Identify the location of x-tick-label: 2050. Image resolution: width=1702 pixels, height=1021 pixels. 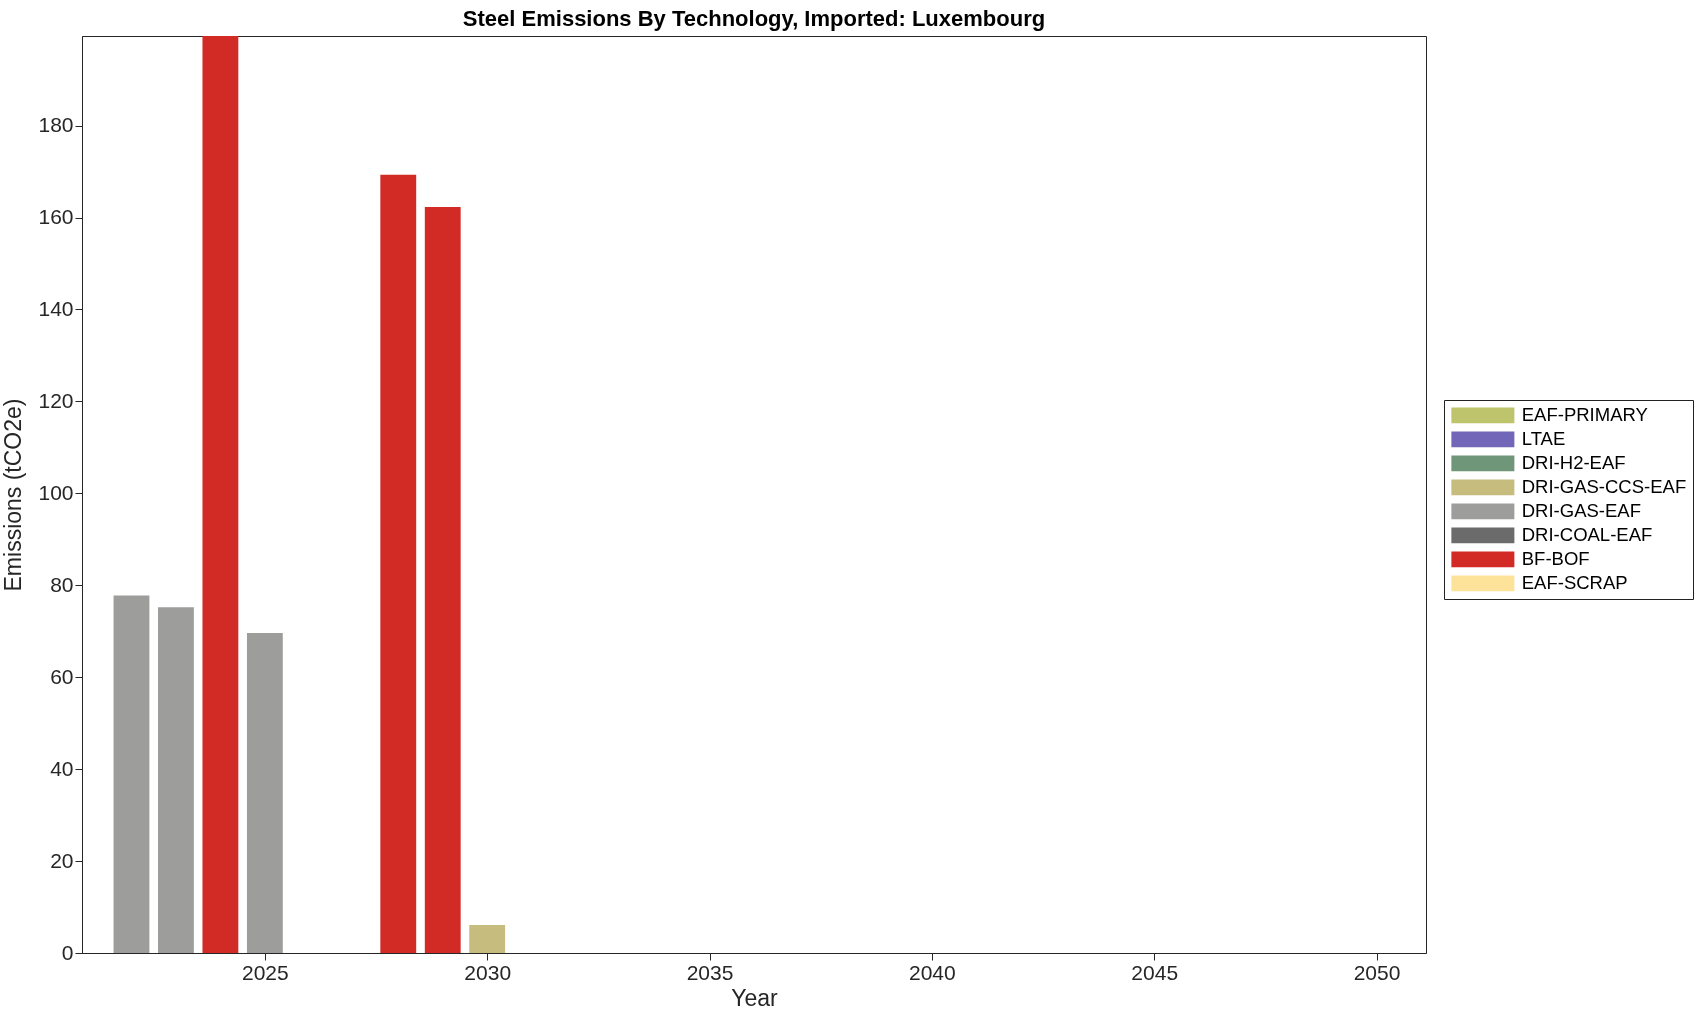
(1377, 972).